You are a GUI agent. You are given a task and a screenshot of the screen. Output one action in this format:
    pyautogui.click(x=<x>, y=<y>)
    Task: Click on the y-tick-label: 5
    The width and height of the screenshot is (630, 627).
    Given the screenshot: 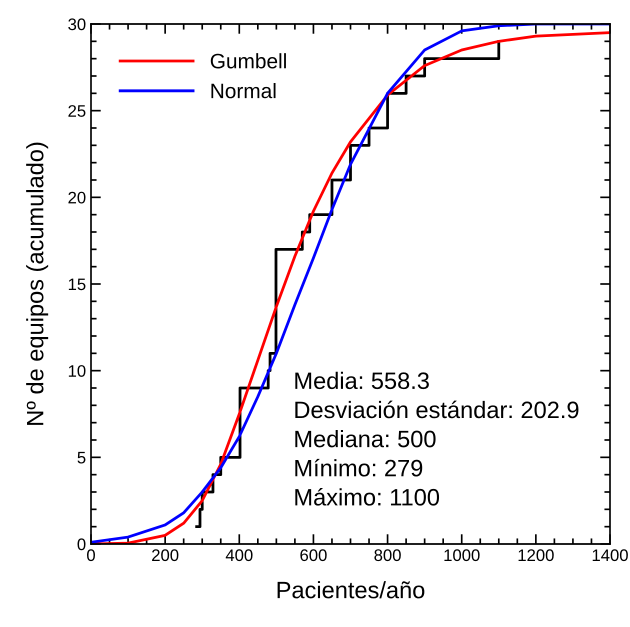 What is the action you would take?
    pyautogui.click(x=82, y=458)
    